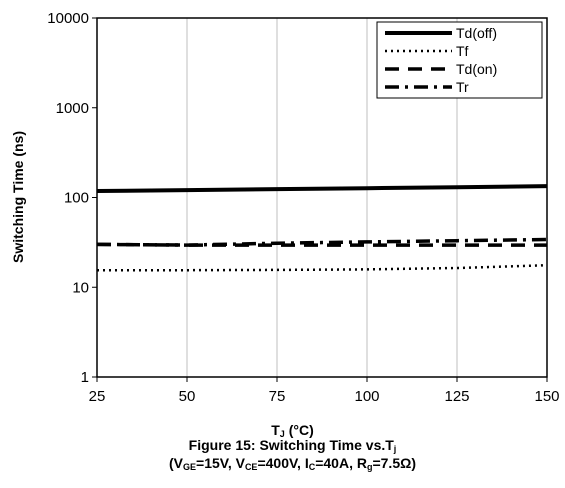 The height and width of the screenshot is (488, 565). Describe the element at coordinates (72, 108) in the screenshot. I see `y-tick-label: 1000` at that location.